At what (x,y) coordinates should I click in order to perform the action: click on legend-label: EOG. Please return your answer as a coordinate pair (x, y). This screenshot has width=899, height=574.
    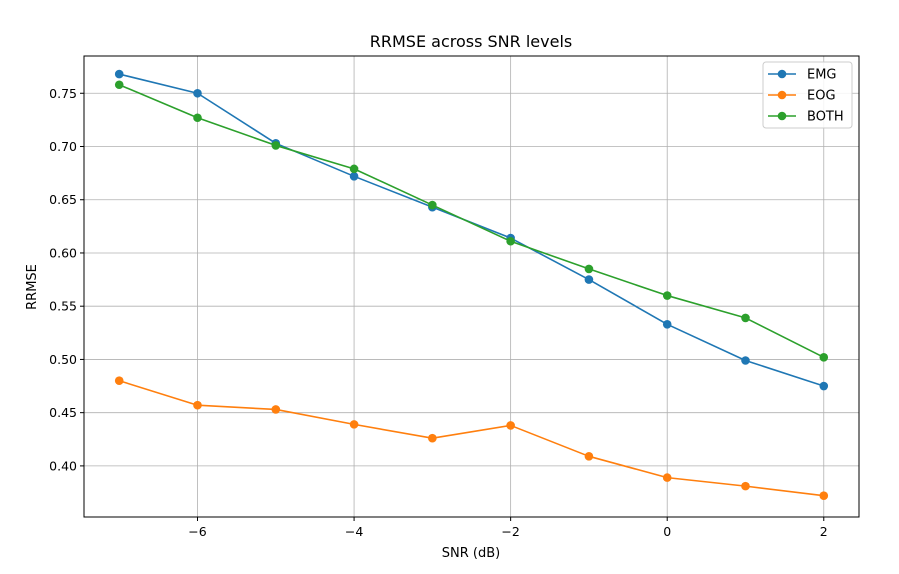
    Looking at the image, I should click on (821, 96).